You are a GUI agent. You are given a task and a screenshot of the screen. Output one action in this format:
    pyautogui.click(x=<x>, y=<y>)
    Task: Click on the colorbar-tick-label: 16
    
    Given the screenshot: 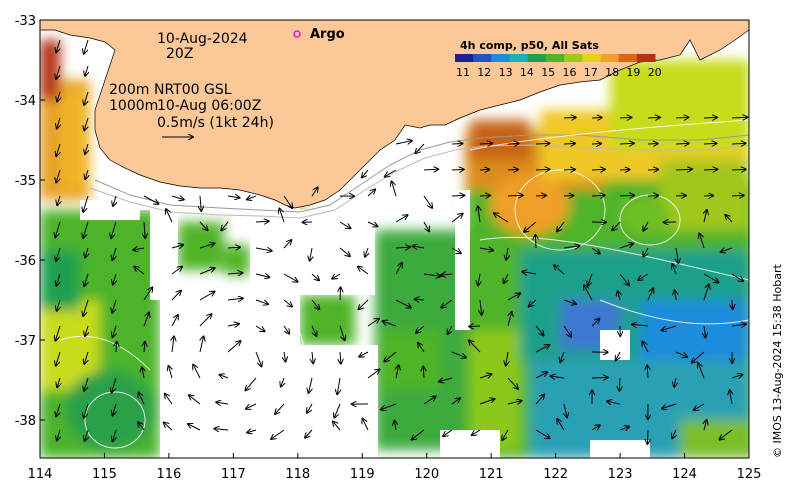 What is the action you would take?
    pyautogui.click(x=570, y=72)
    